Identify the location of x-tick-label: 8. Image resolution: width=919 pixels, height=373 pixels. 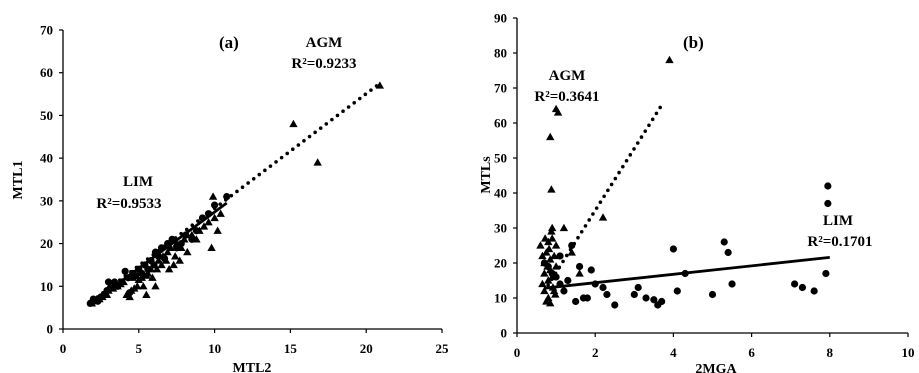
(830, 352).